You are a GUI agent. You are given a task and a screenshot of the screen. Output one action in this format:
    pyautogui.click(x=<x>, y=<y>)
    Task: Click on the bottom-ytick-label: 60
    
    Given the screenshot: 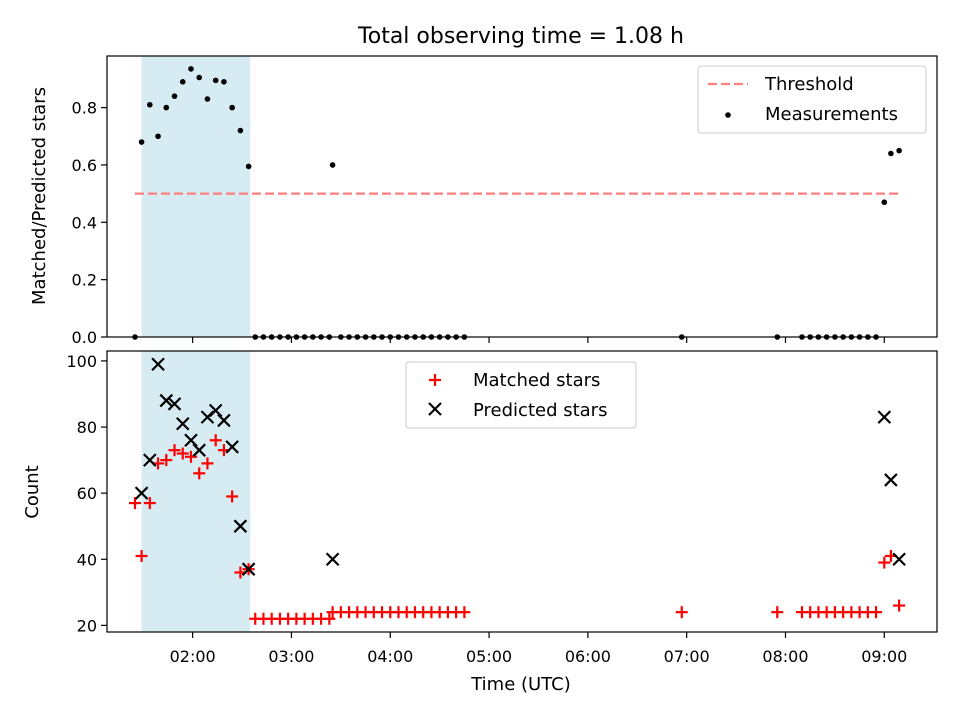 What is the action you would take?
    pyautogui.click(x=87, y=493)
    